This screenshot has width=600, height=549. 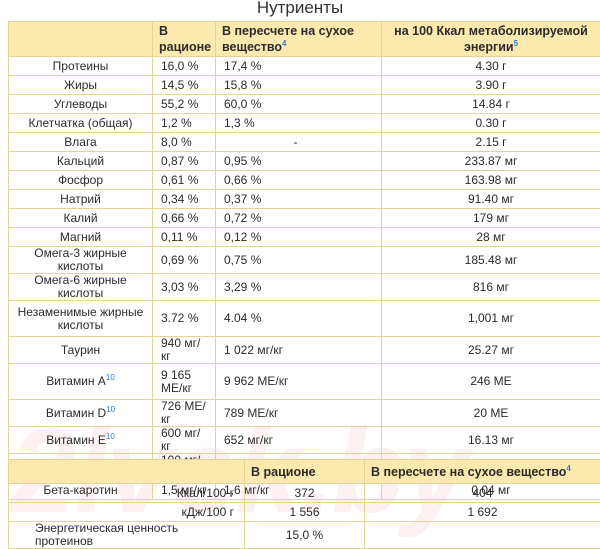 What do you see at coordinates (184, 39) in the screenshot?
I see `header-ration: В рационе` at bounding box center [184, 39].